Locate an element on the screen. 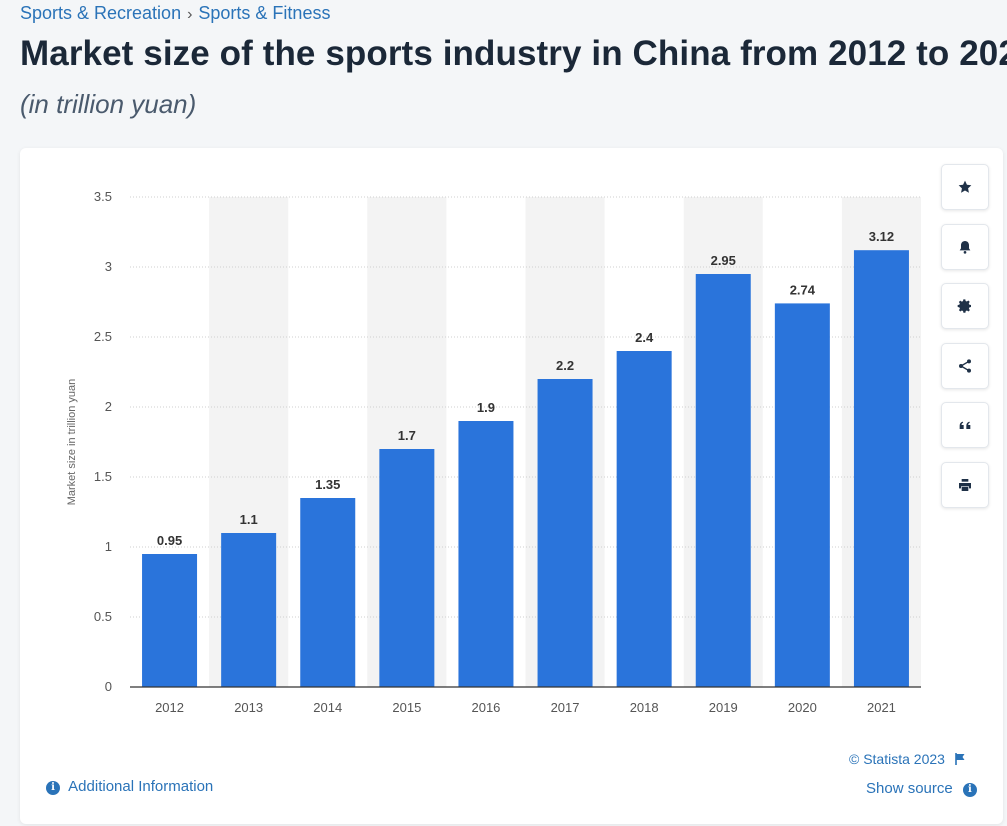 This screenshot has height=826, width=1007. x-tick-label: 2014 is located at coordinates (327, 707).